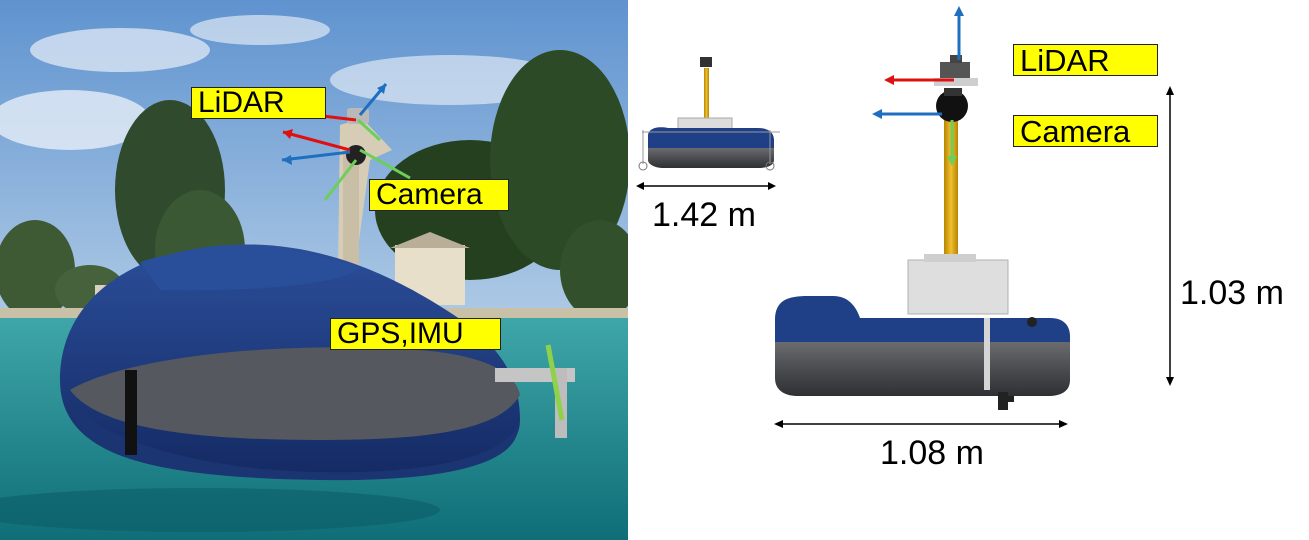  Describe the element at coordinates (1085, 60) in the screenshot. I see `diagram-lidar-label: LiDAR` at that location.